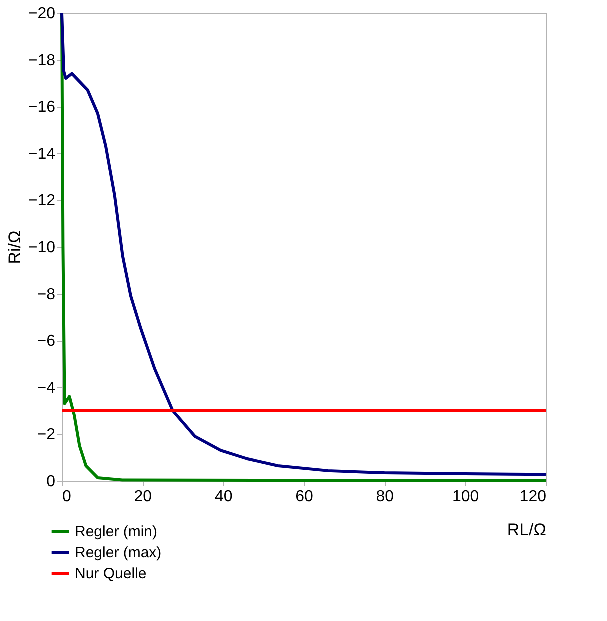  I want to click on x-axis-title: RL/Ω, so click(526, 530).